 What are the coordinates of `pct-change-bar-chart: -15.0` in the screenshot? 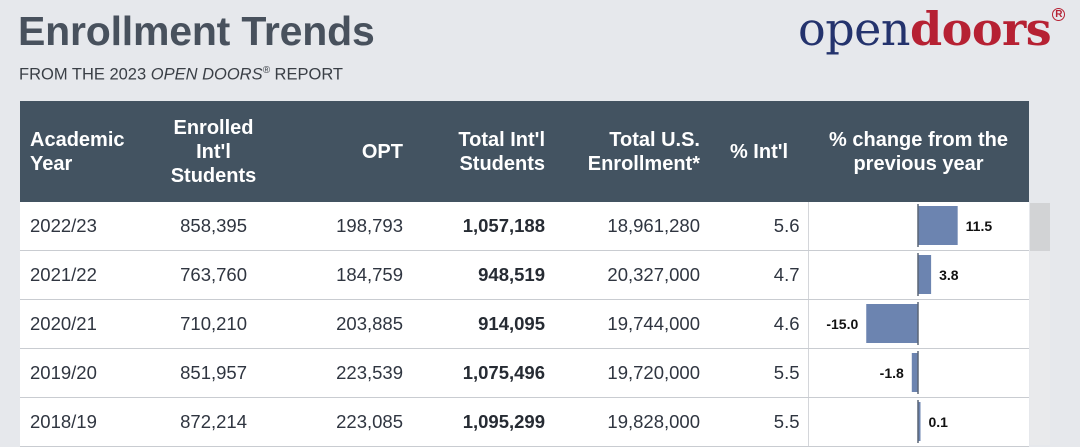 It's located at (872, 323).